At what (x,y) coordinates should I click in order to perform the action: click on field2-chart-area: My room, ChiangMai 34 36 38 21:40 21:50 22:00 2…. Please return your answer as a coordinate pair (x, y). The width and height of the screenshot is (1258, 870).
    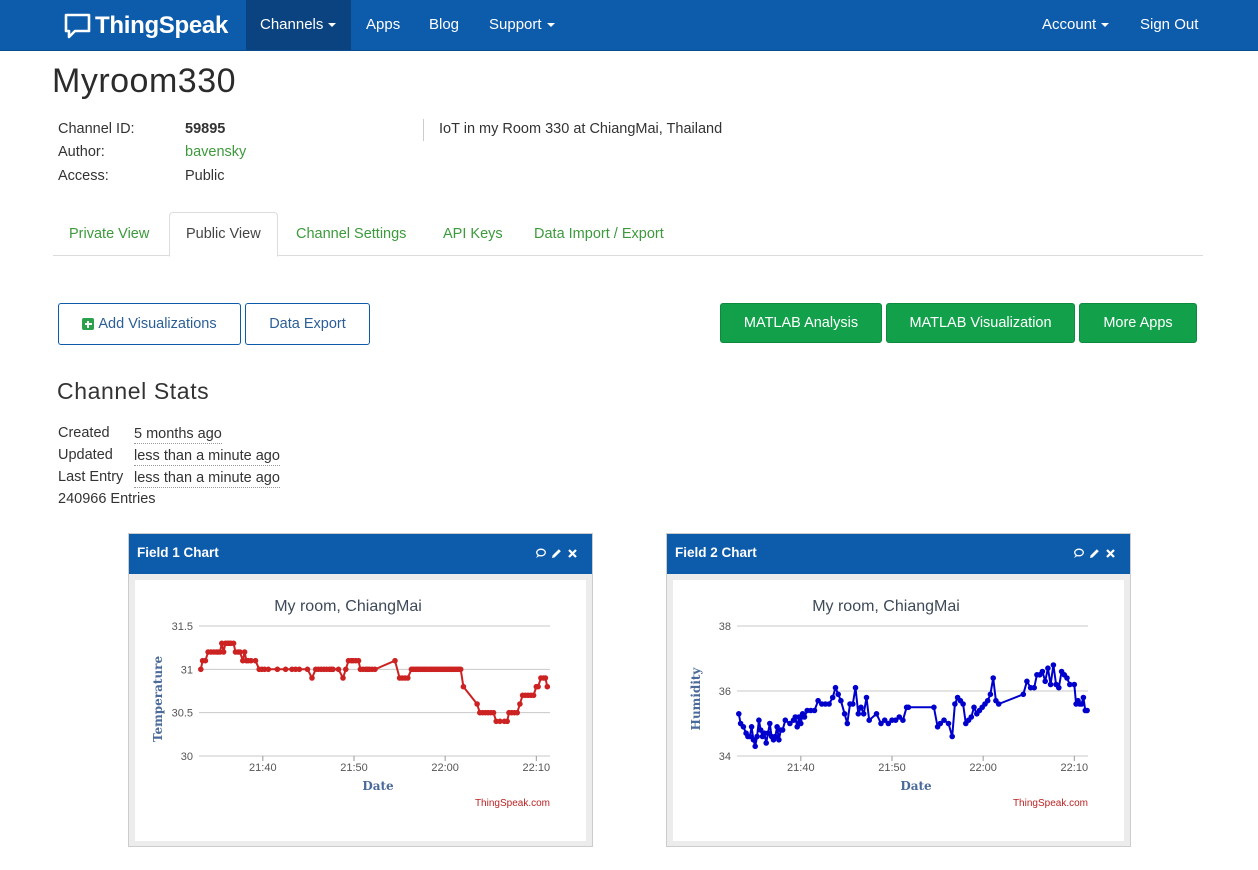
    Looking at the image, I should click on (898, 710).